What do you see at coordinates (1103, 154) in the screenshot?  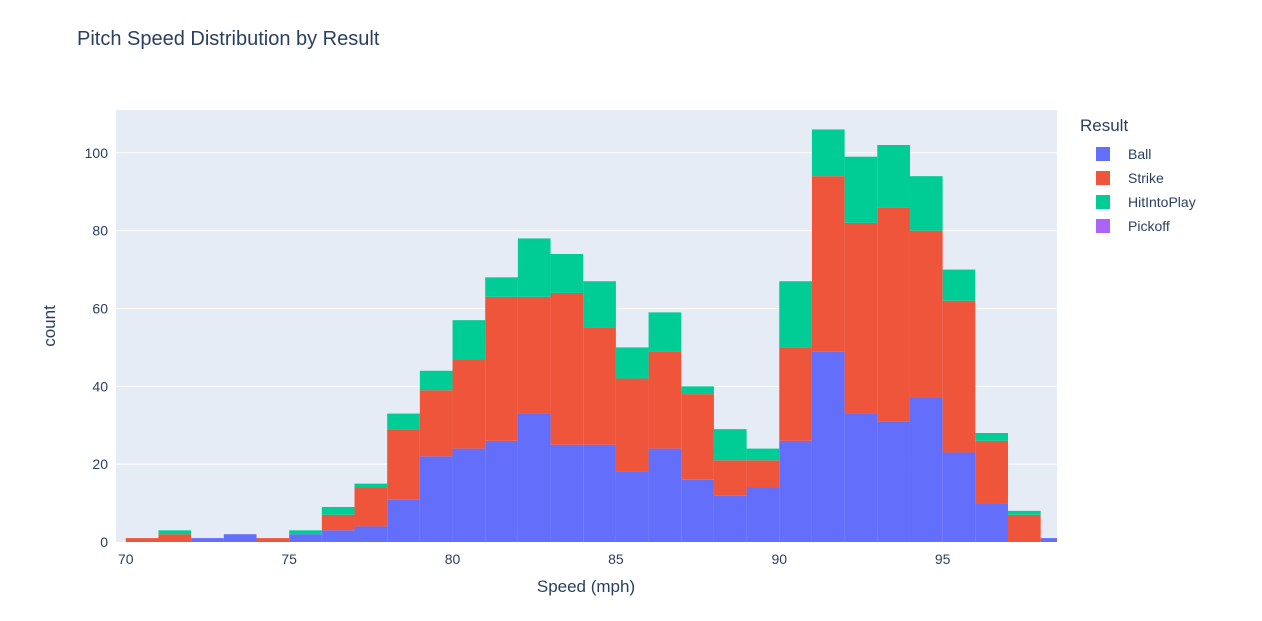 I see `legend-swatch-ball` at bounding box center [1103, 154].